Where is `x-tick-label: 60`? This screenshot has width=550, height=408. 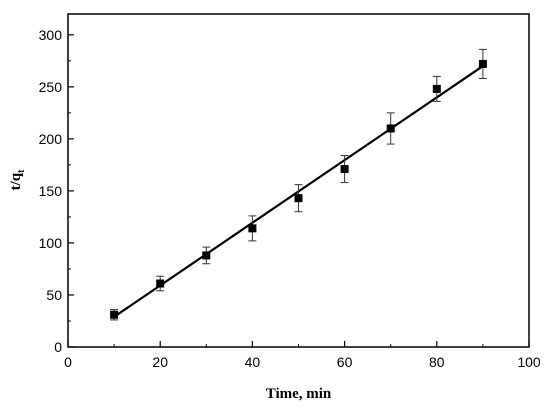 x-tick-label: 60 is located at coordinates (345, 362).